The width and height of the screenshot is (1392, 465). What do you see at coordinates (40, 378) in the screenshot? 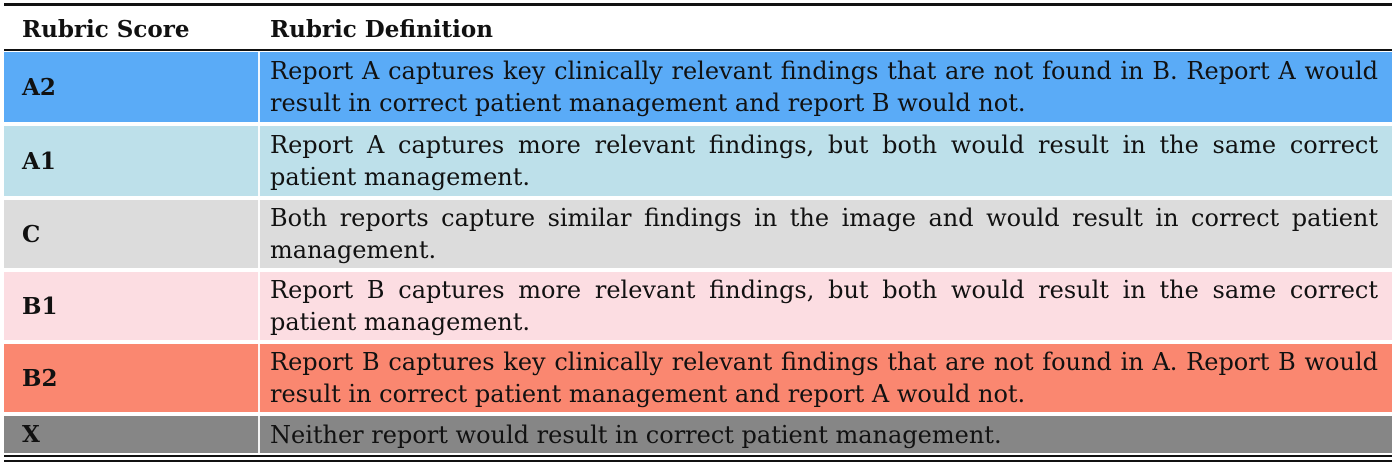
I see `score-cell: B2` at bounding box center [40, 378].